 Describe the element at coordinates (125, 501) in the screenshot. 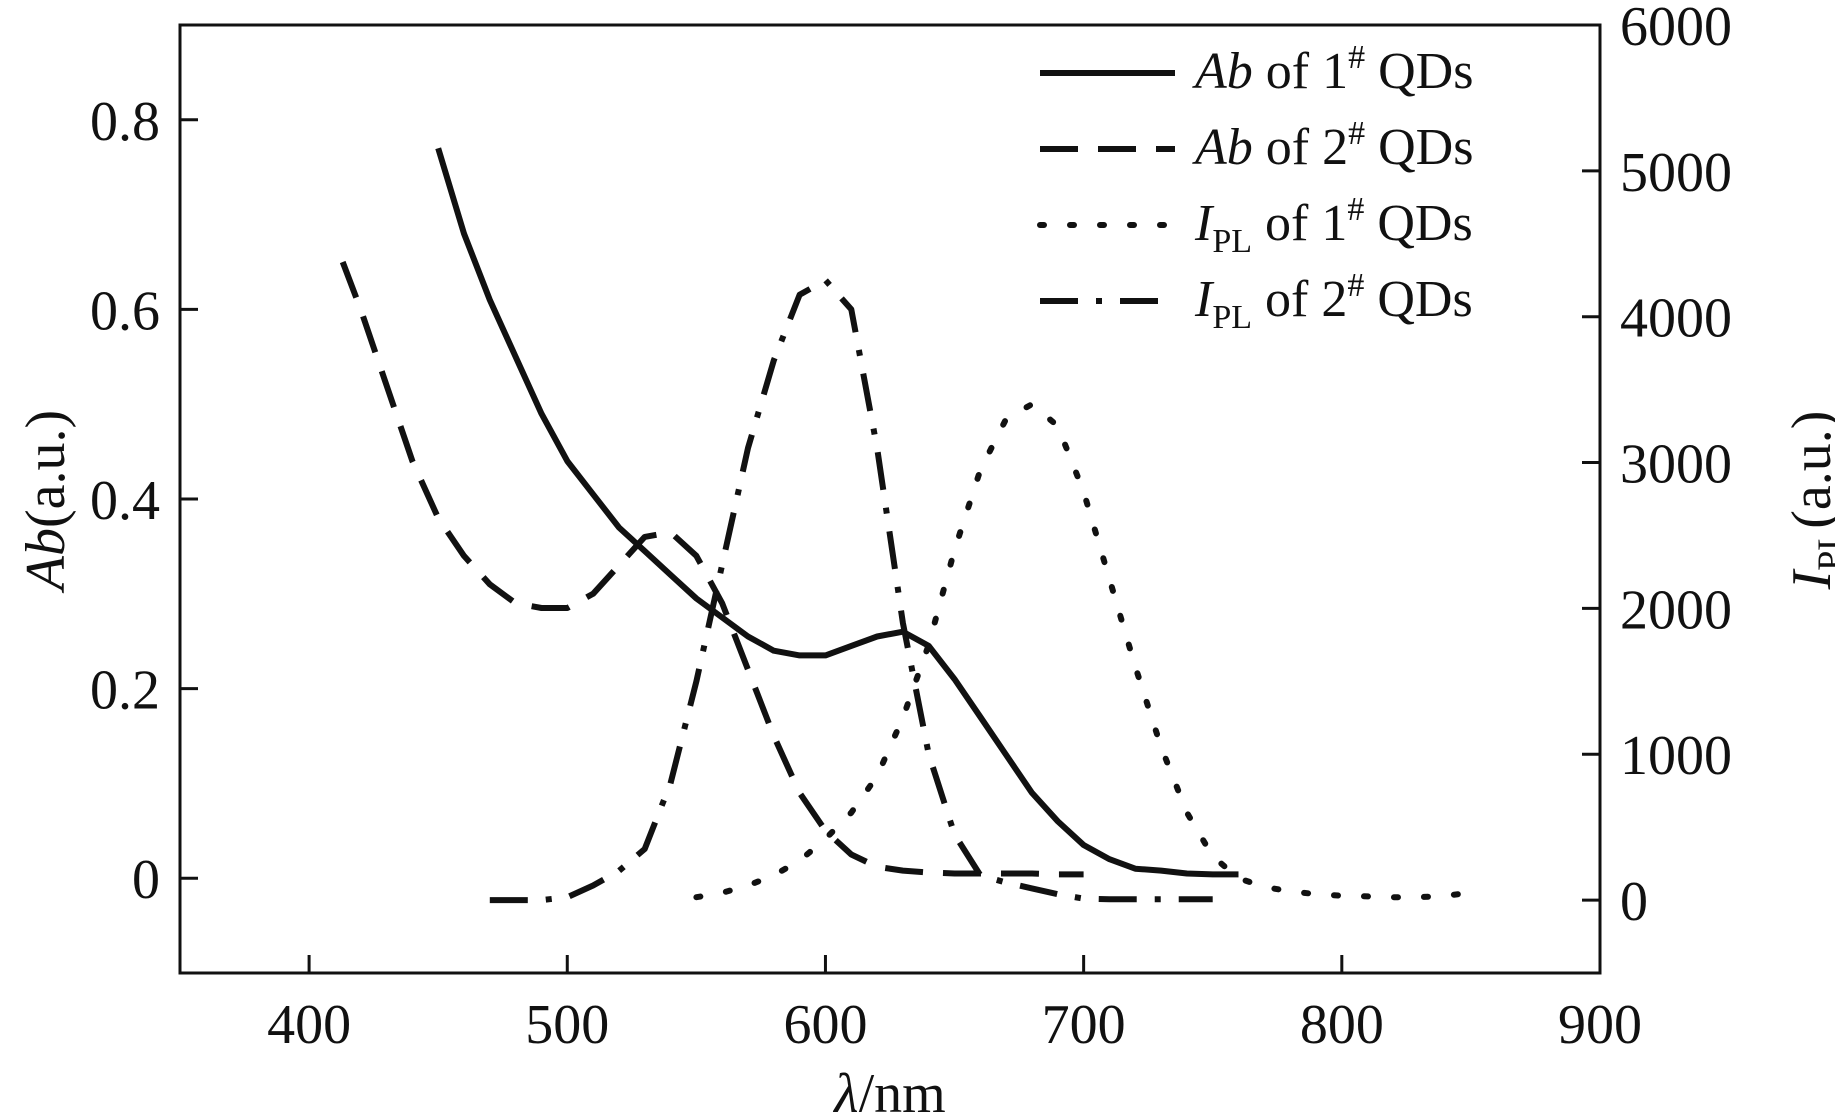

I see `y-left-tick-label: 0.4` at that location.